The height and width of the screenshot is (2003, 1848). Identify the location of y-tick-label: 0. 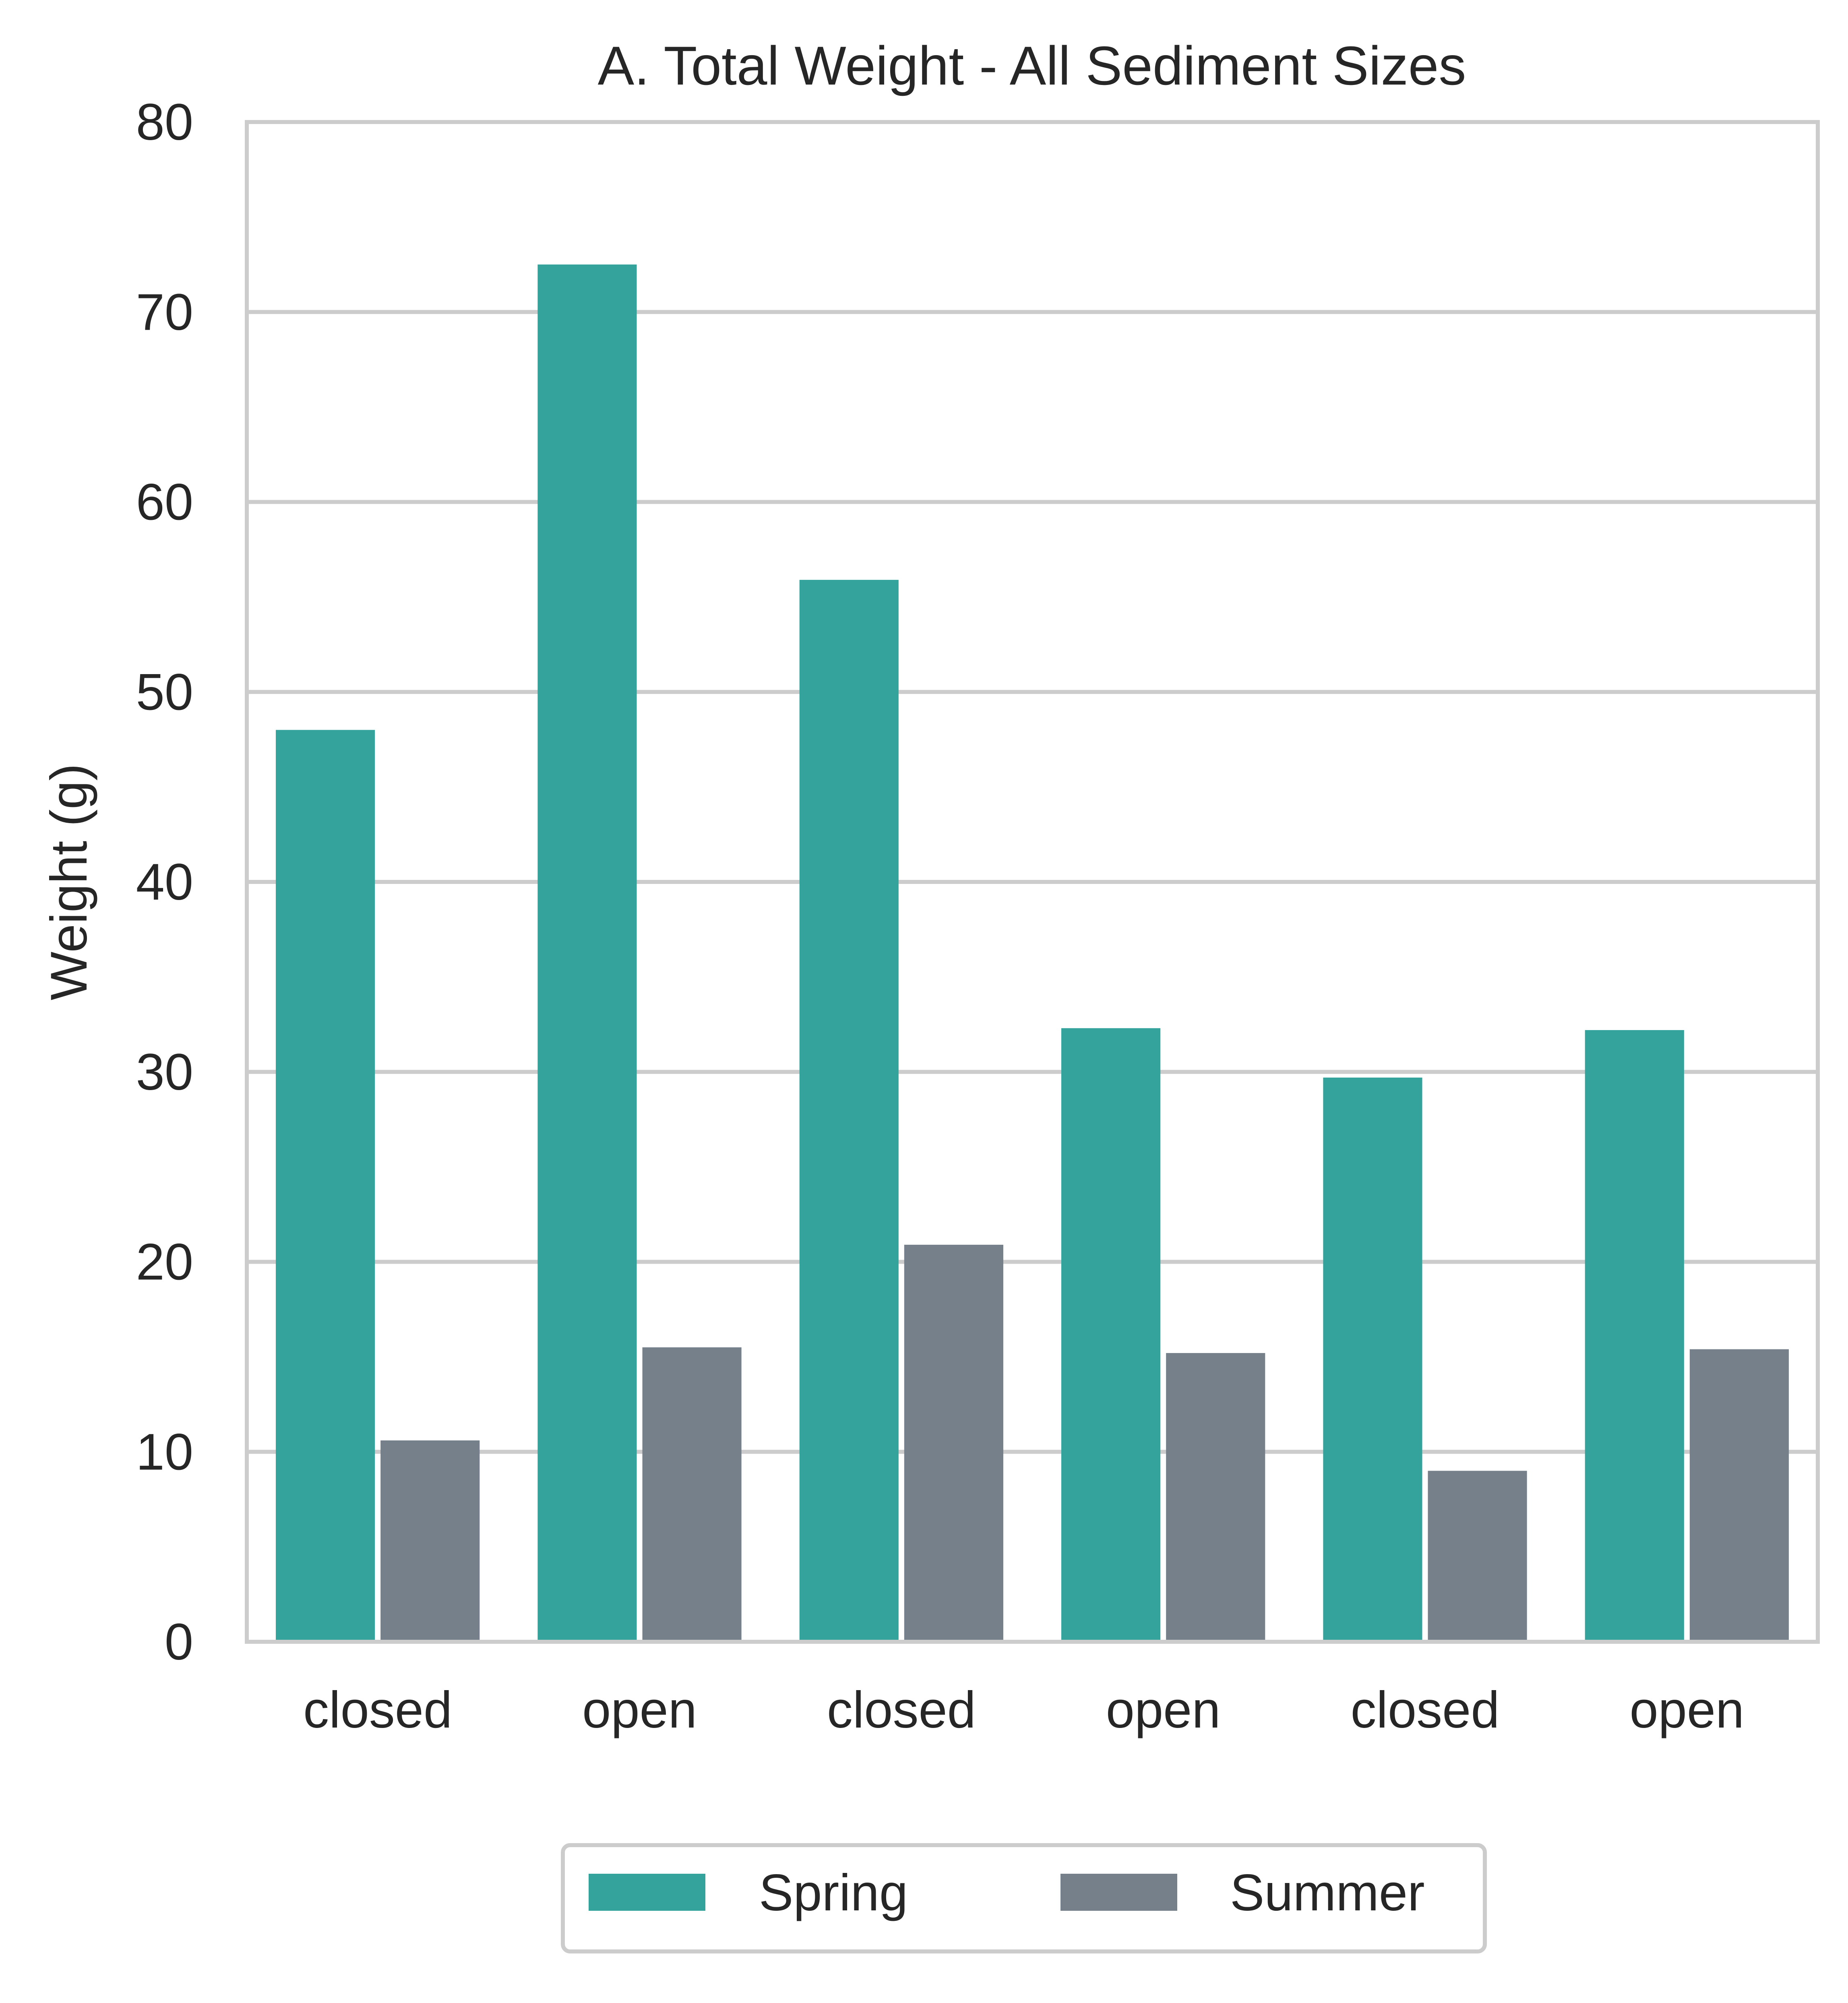
(179, 1642).